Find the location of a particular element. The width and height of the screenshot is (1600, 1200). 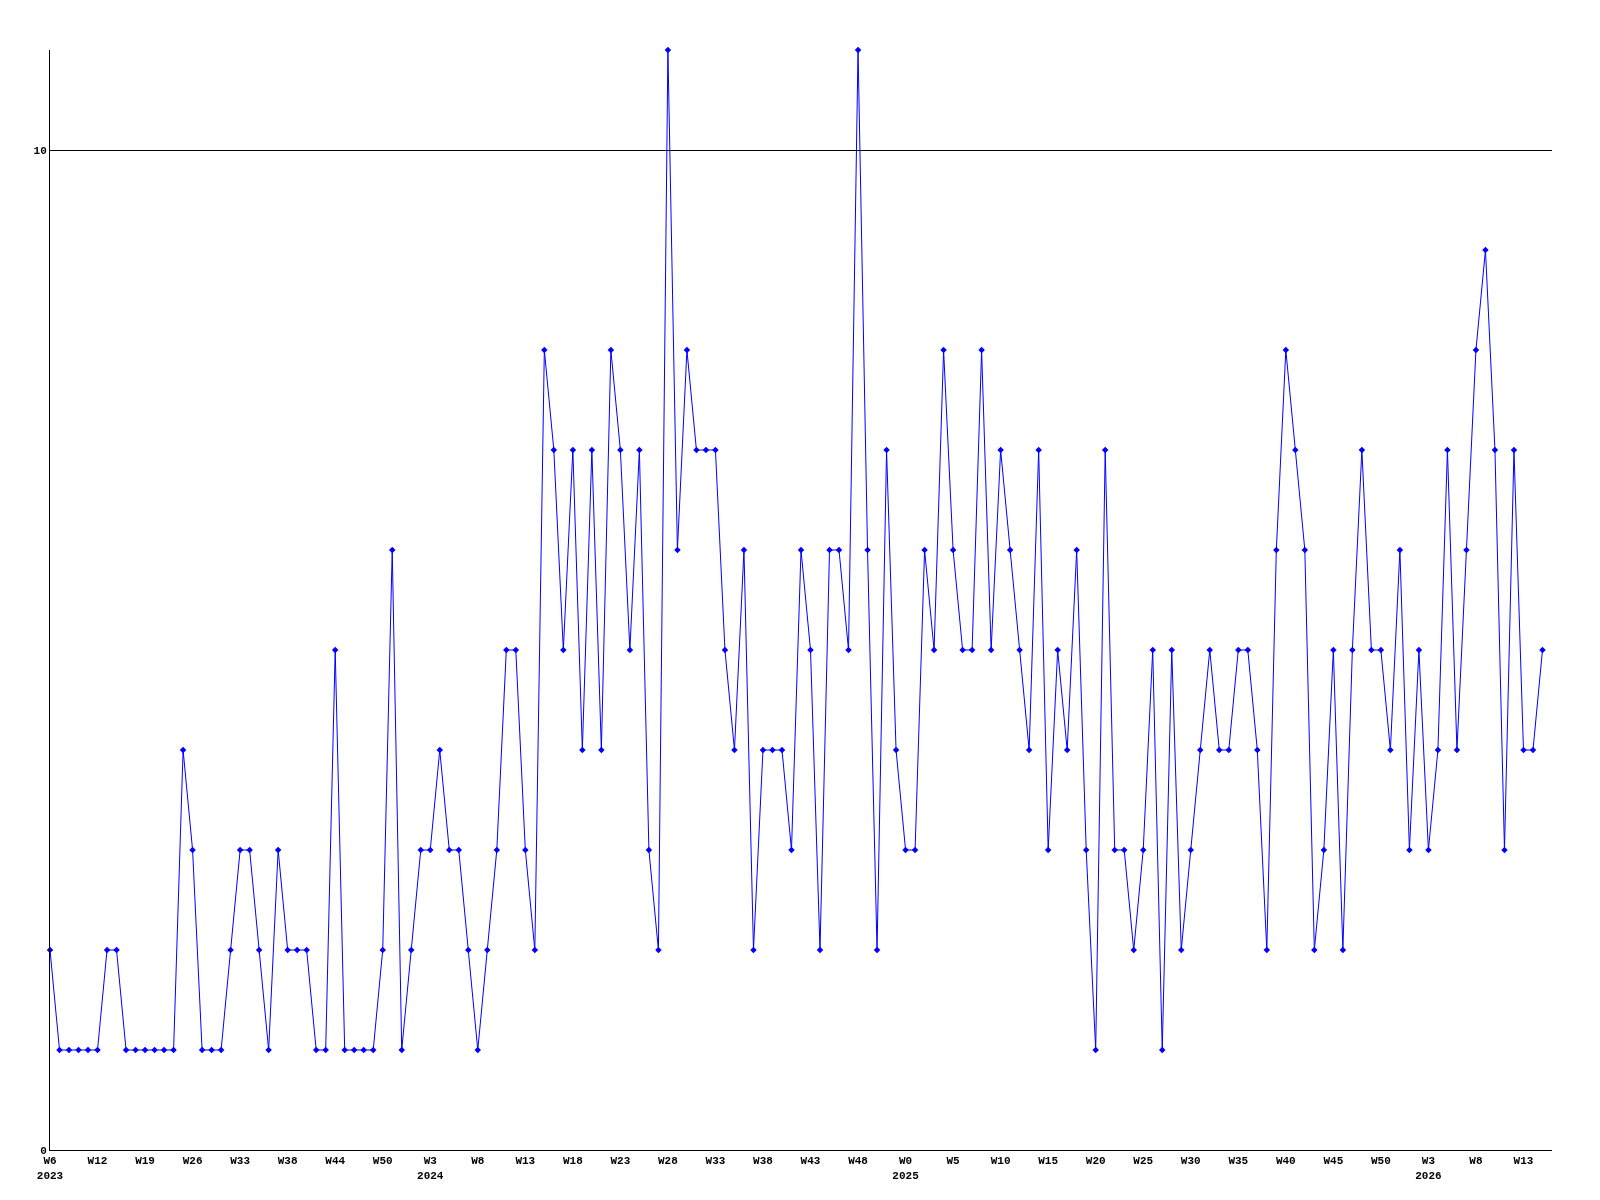

x-tick-label: W48 is located at coordinates (858, 1161).